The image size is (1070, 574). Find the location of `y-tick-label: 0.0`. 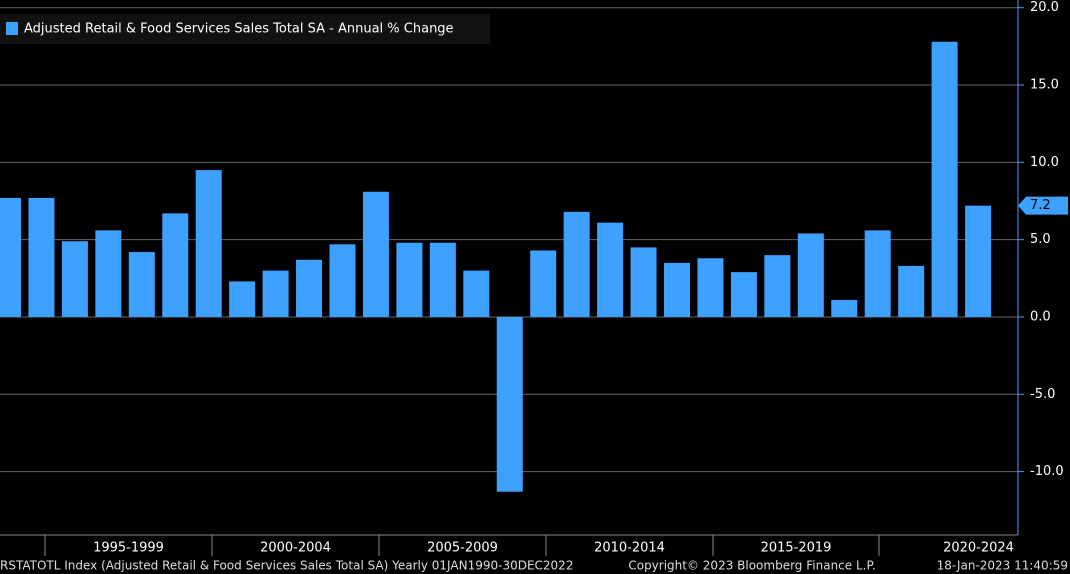

y-tick-label: 0.0 is located at coordinates (1040, 316).